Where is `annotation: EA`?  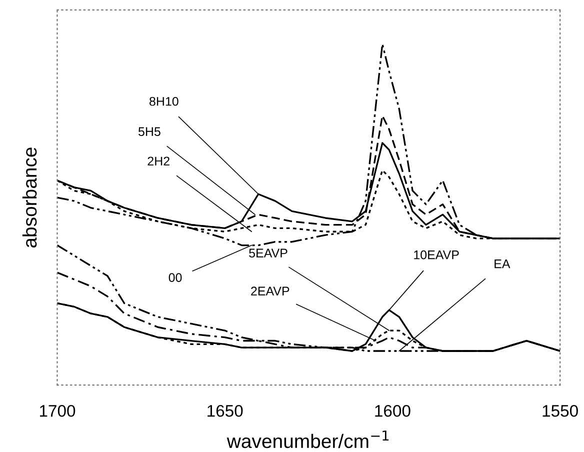 annotation: EA is located at coordinates (502, 264).